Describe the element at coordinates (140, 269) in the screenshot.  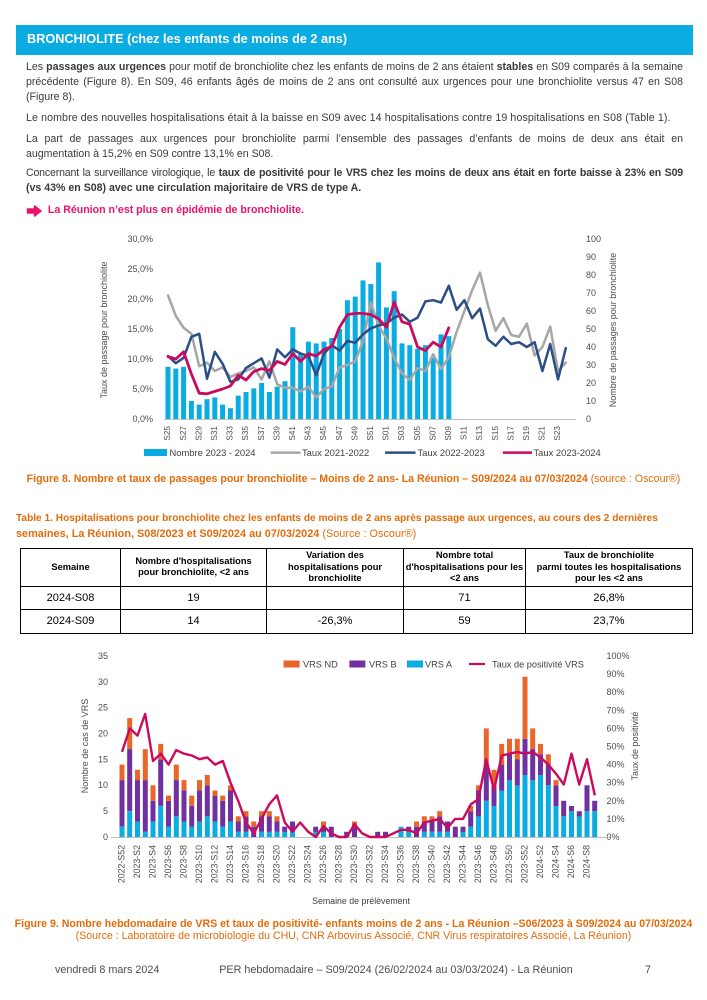
I see `svg-text: 25,0%` at that location.